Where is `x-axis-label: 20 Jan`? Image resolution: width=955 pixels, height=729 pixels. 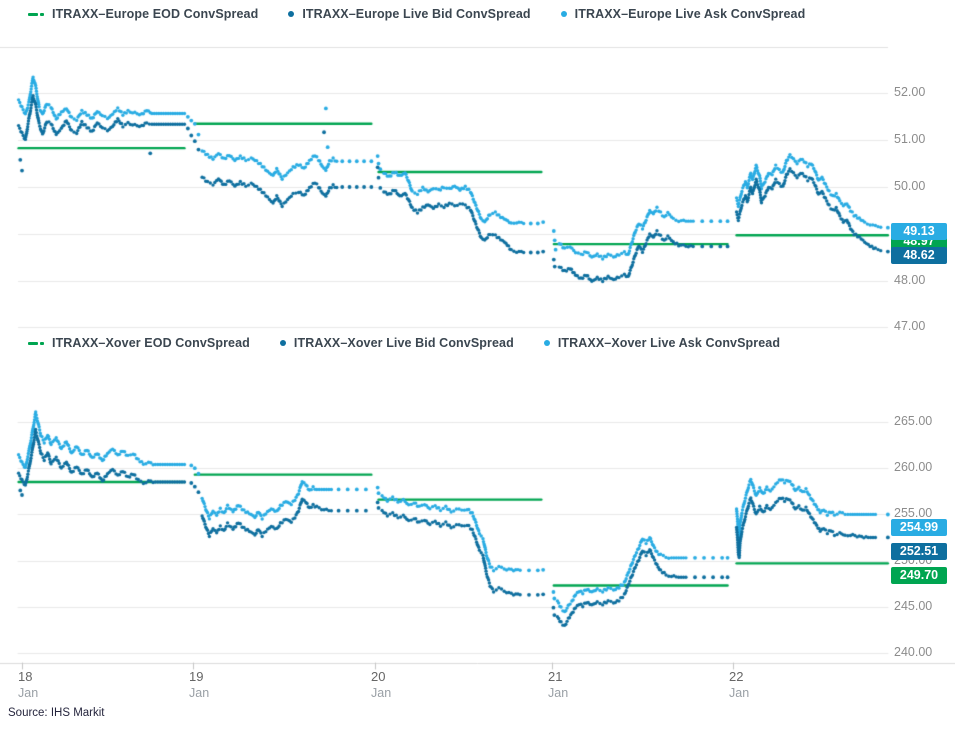
x-axis-label: 20 Jan is located at coordinates (406, 684).